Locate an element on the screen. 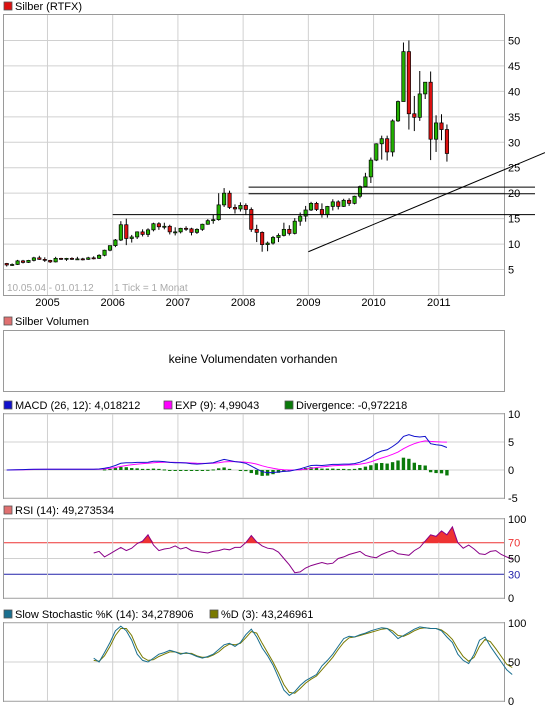  price-x-tick-label: 2007 is located at coordinates (178, 303).